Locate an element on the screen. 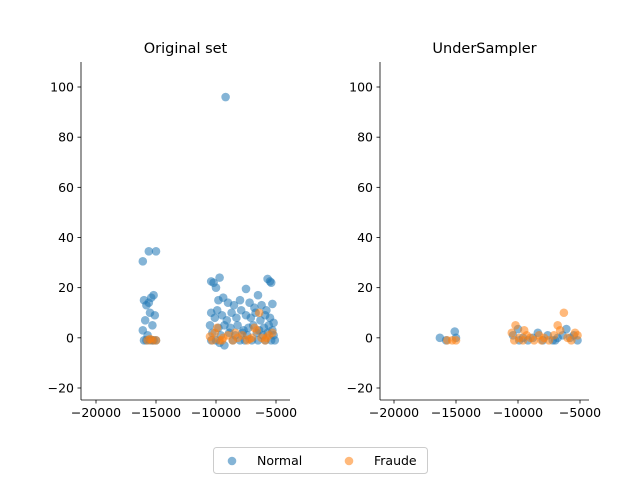  legend-marker-normal is located at coordinates (232, 461).